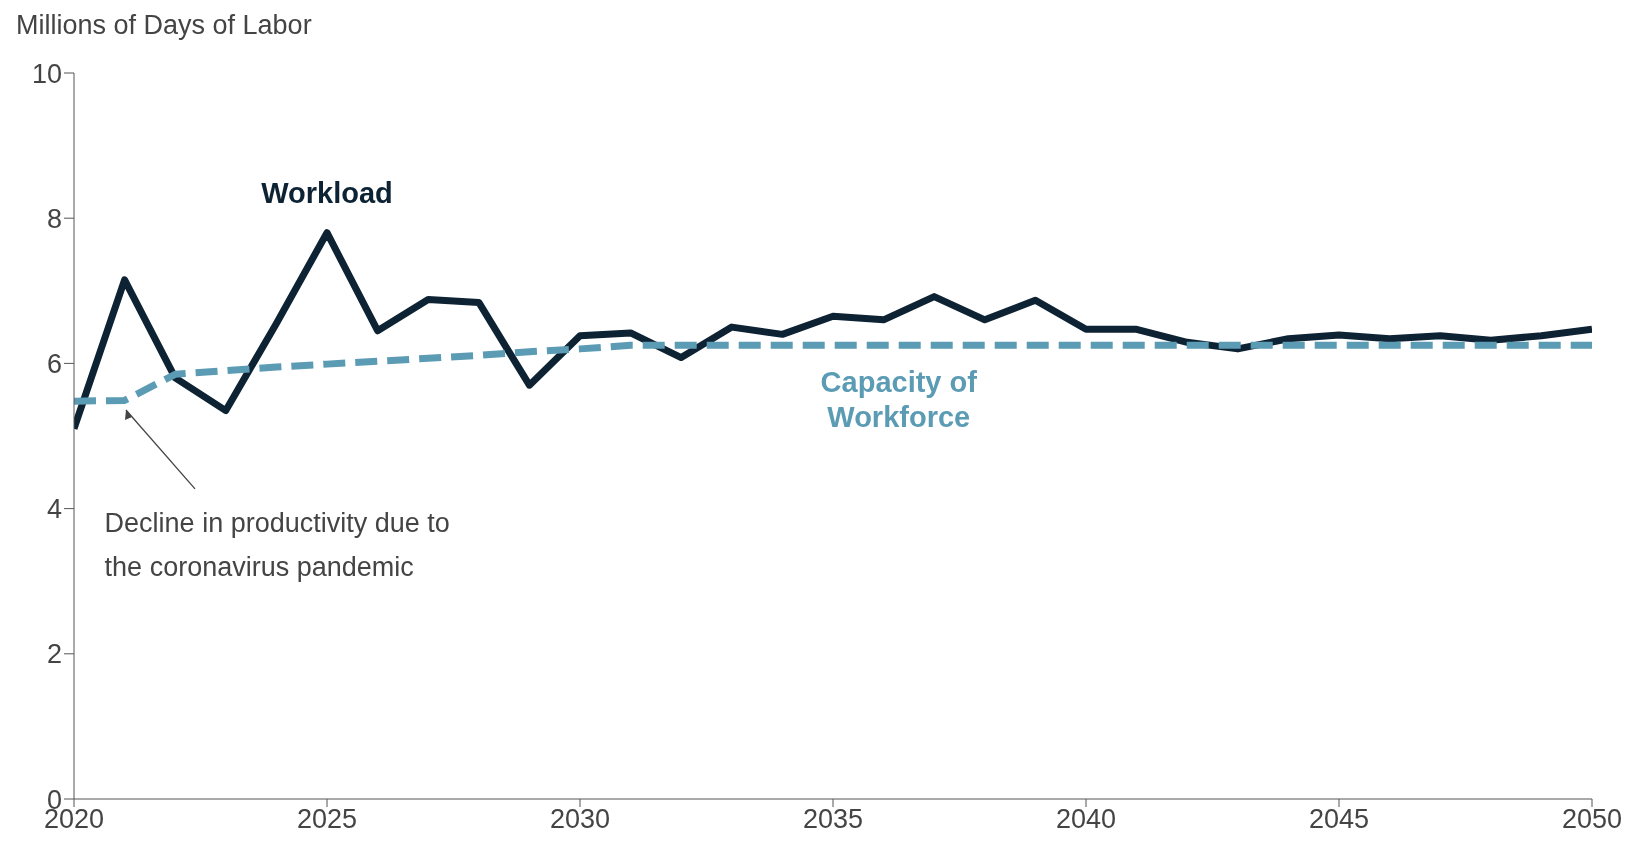 Image resolution: width=1635 pixels, height=857 pixels. I want to click on x-tick-label: 2045, so click(1339, 819).